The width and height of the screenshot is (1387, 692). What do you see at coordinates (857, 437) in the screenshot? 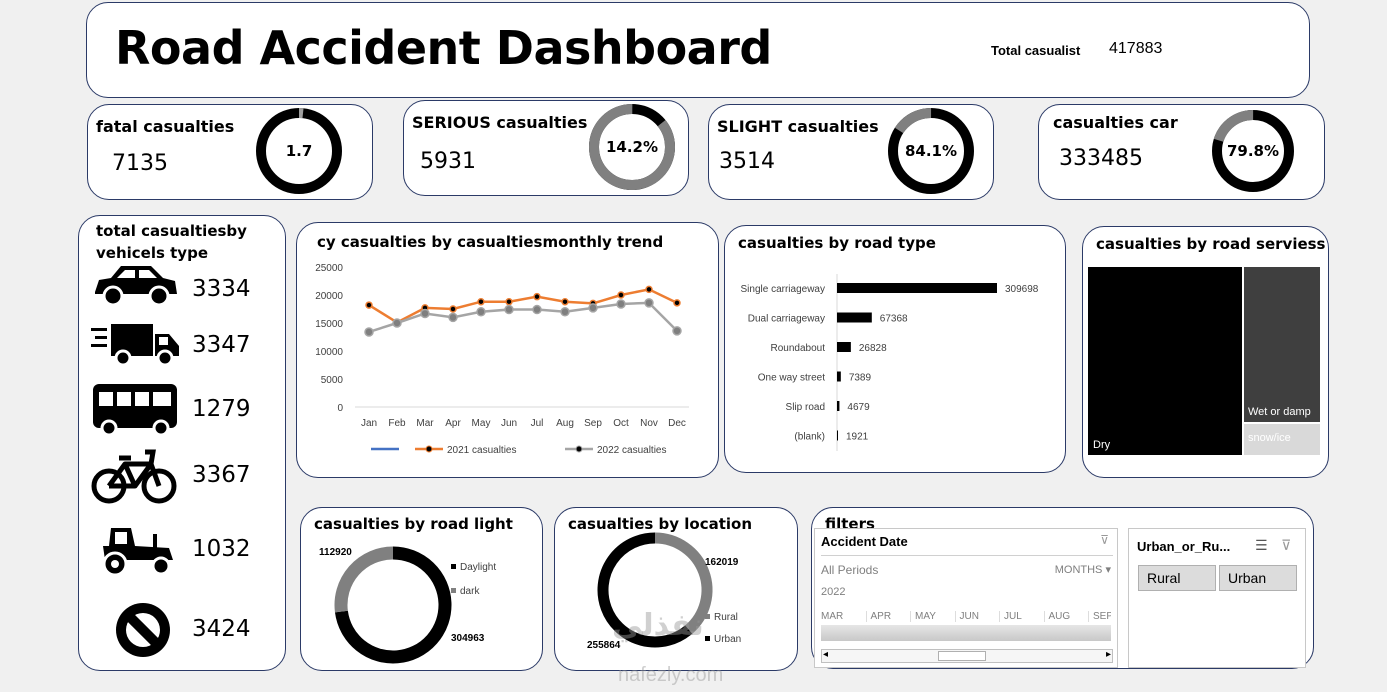
I see `data-label: 1921` at bounding box center [857, 437].